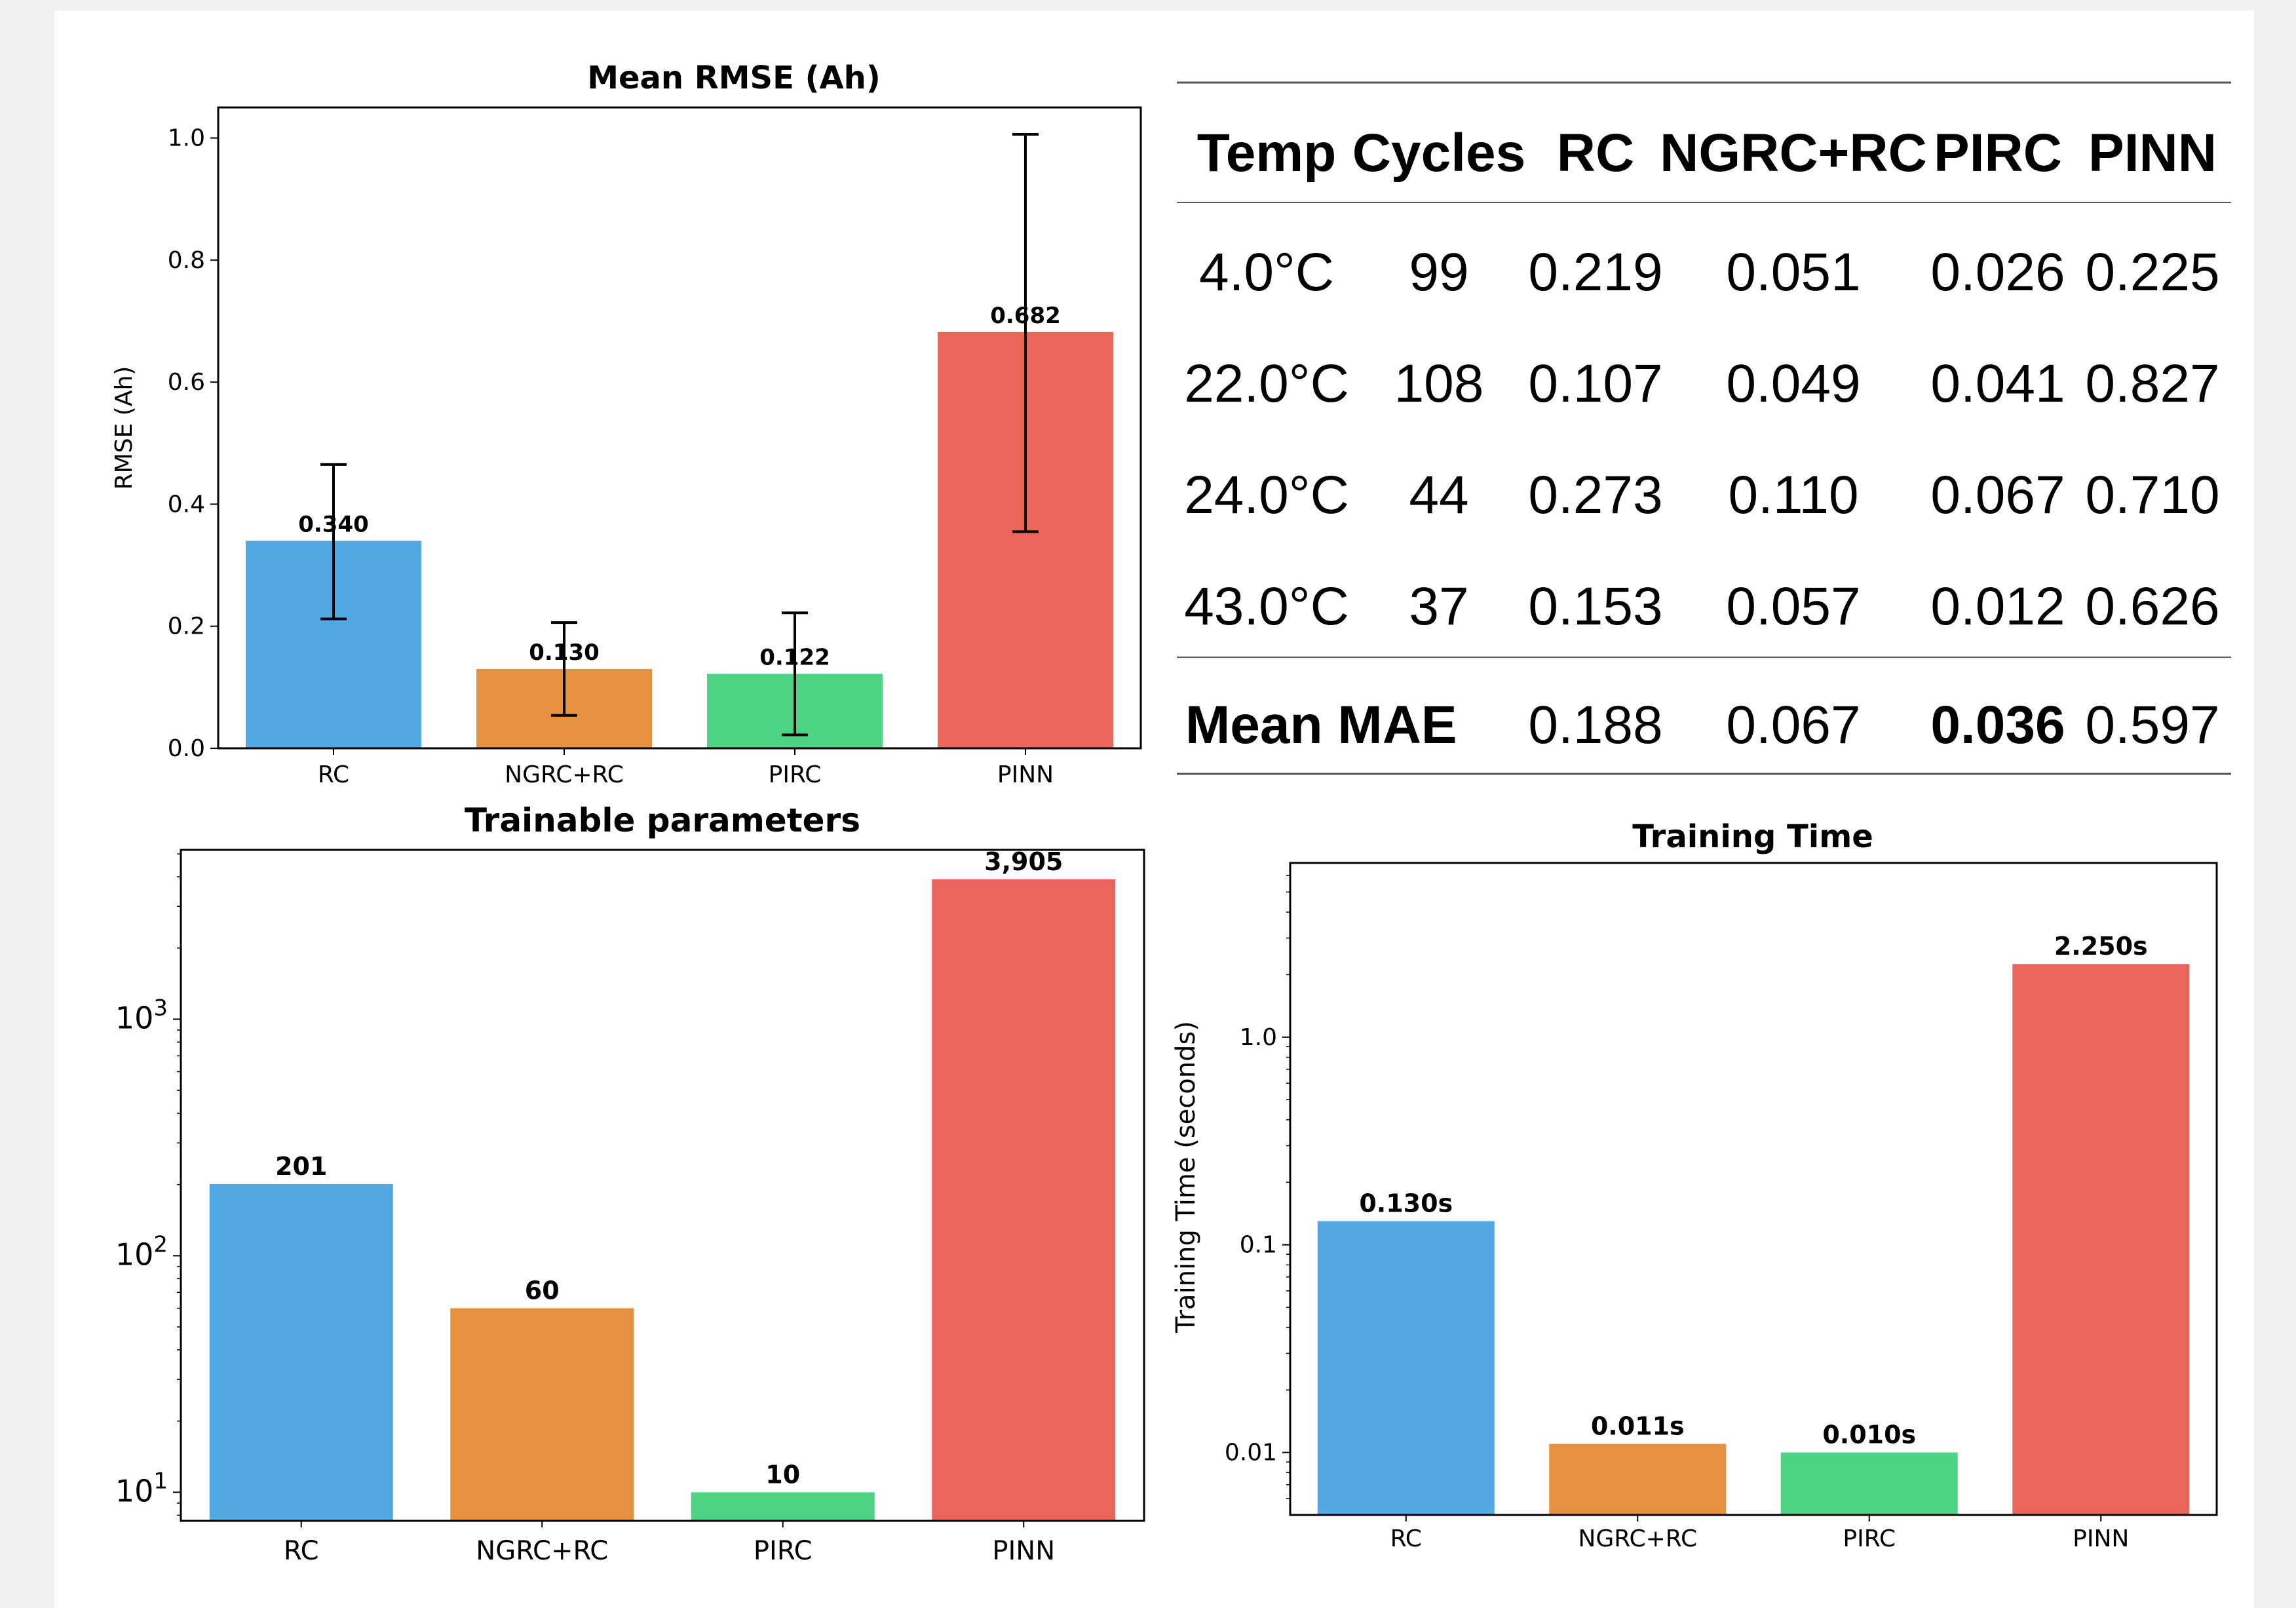 The image size is (2296, 1608). Describe the element at coordinates (1595, 725) in the screenshot. I see `summary-cell: 0.188` at that location.